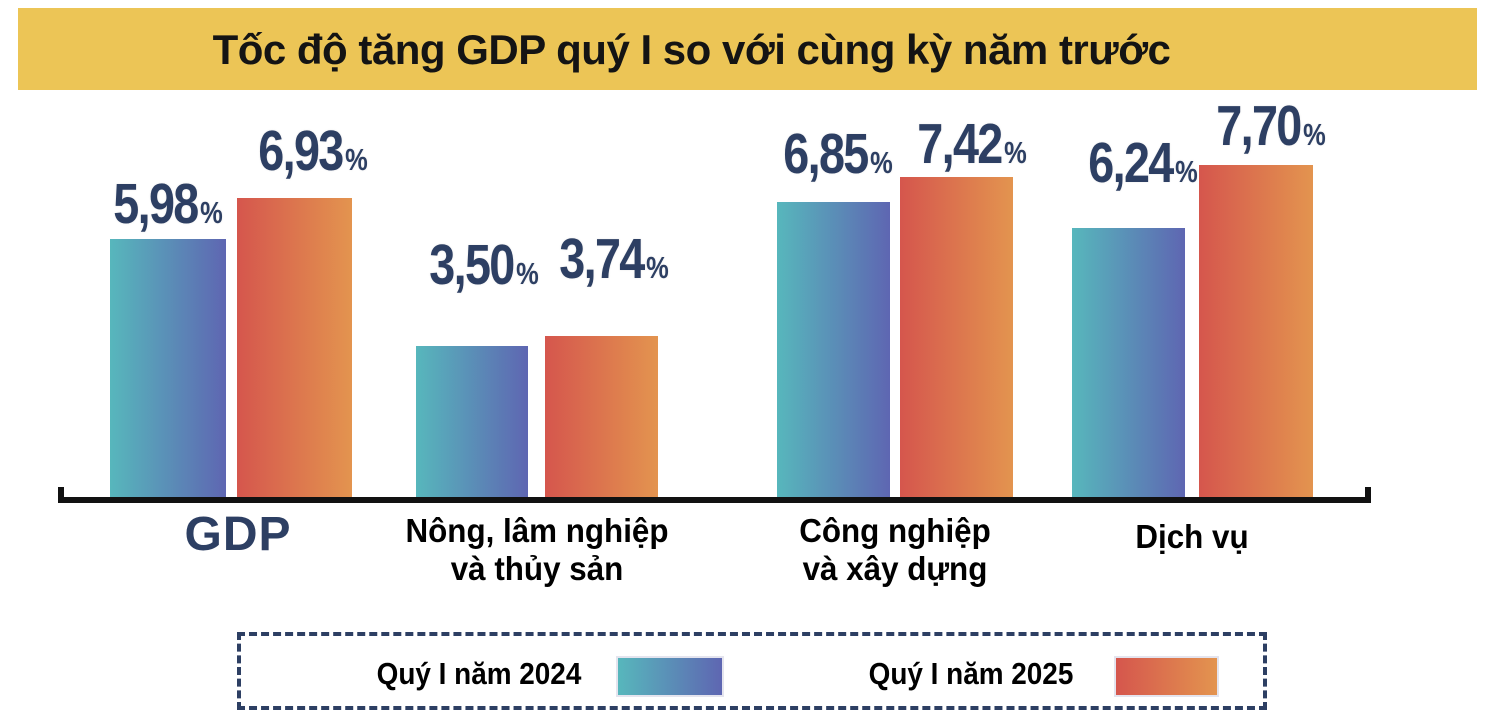  Describe the element at coordinates (1130, 163) in the screenshot. I see `value-number: 6,24` at that location.